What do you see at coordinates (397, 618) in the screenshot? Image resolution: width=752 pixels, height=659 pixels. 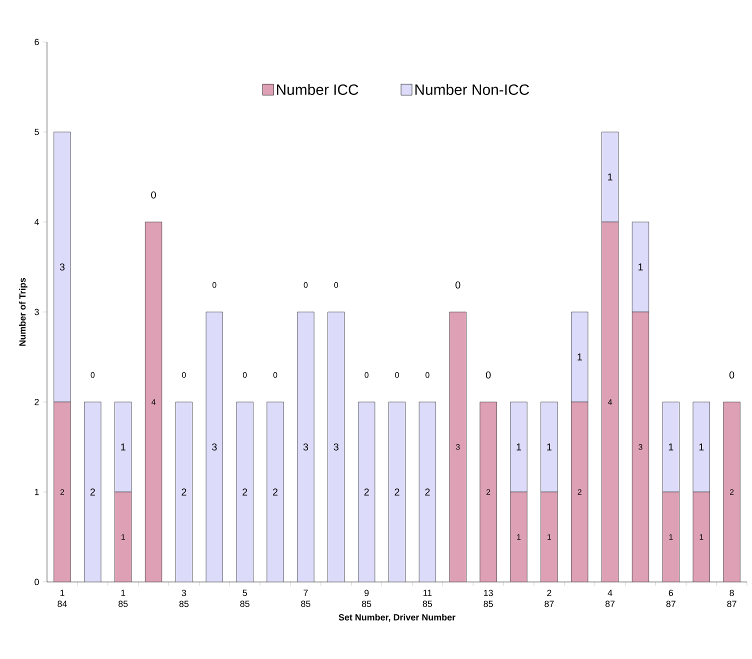 I see `x-axis-title: Set Number, Driver Number` at bounding box center [397, 618].